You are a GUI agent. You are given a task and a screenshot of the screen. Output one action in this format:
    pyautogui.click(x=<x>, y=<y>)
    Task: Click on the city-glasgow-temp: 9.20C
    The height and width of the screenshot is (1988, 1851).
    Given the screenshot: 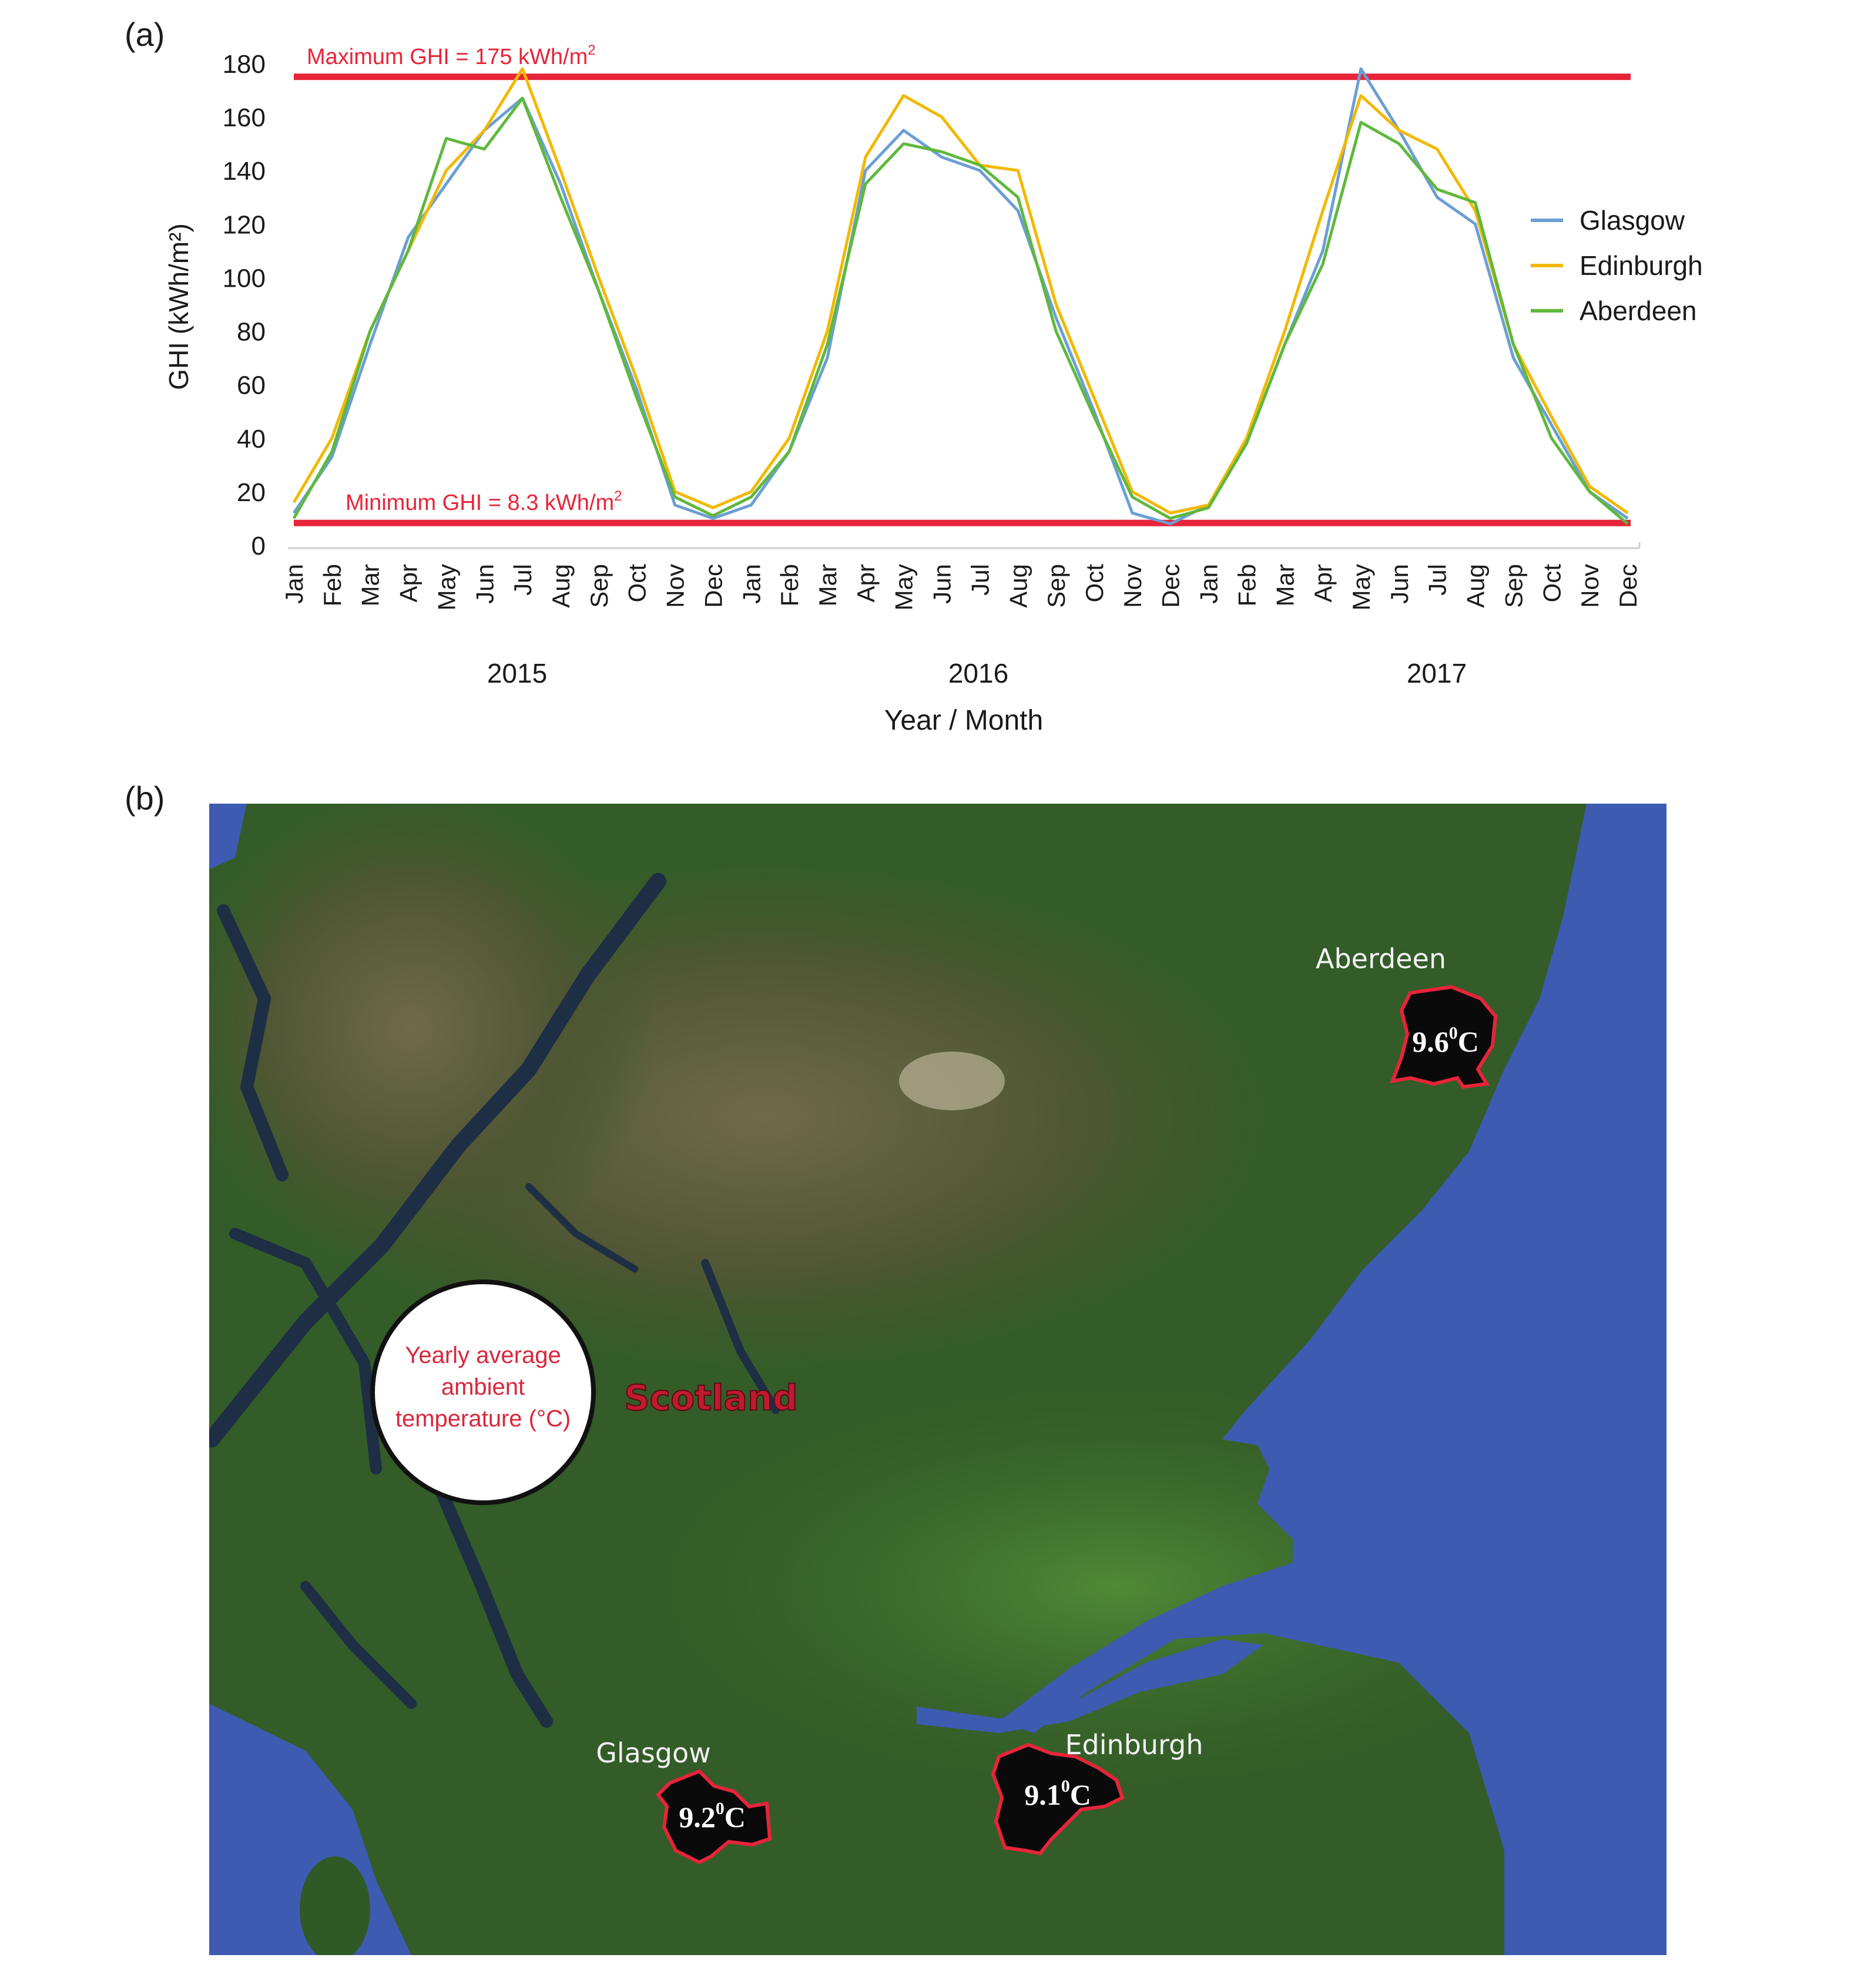 What is the action you would take?
    pyautogui.click(x=712, y=1816)
    